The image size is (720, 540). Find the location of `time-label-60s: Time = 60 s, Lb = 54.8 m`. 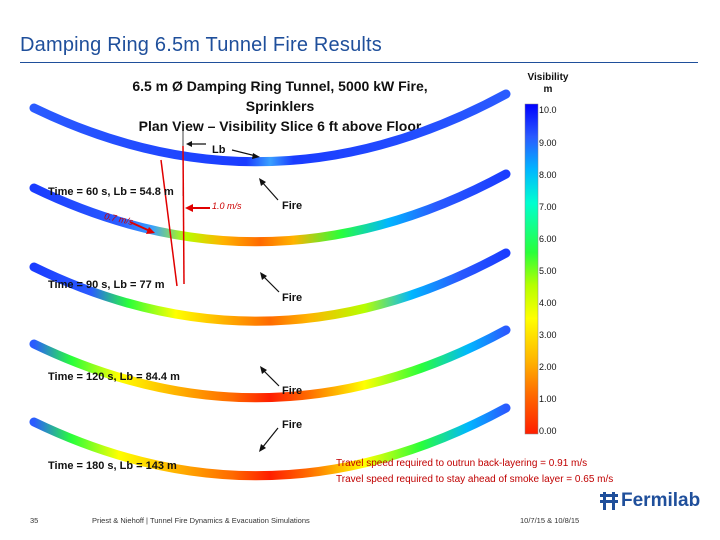

time-label-60s: Time = 60 s, Lb = 54.8 m is located at coordinates (111, 192).